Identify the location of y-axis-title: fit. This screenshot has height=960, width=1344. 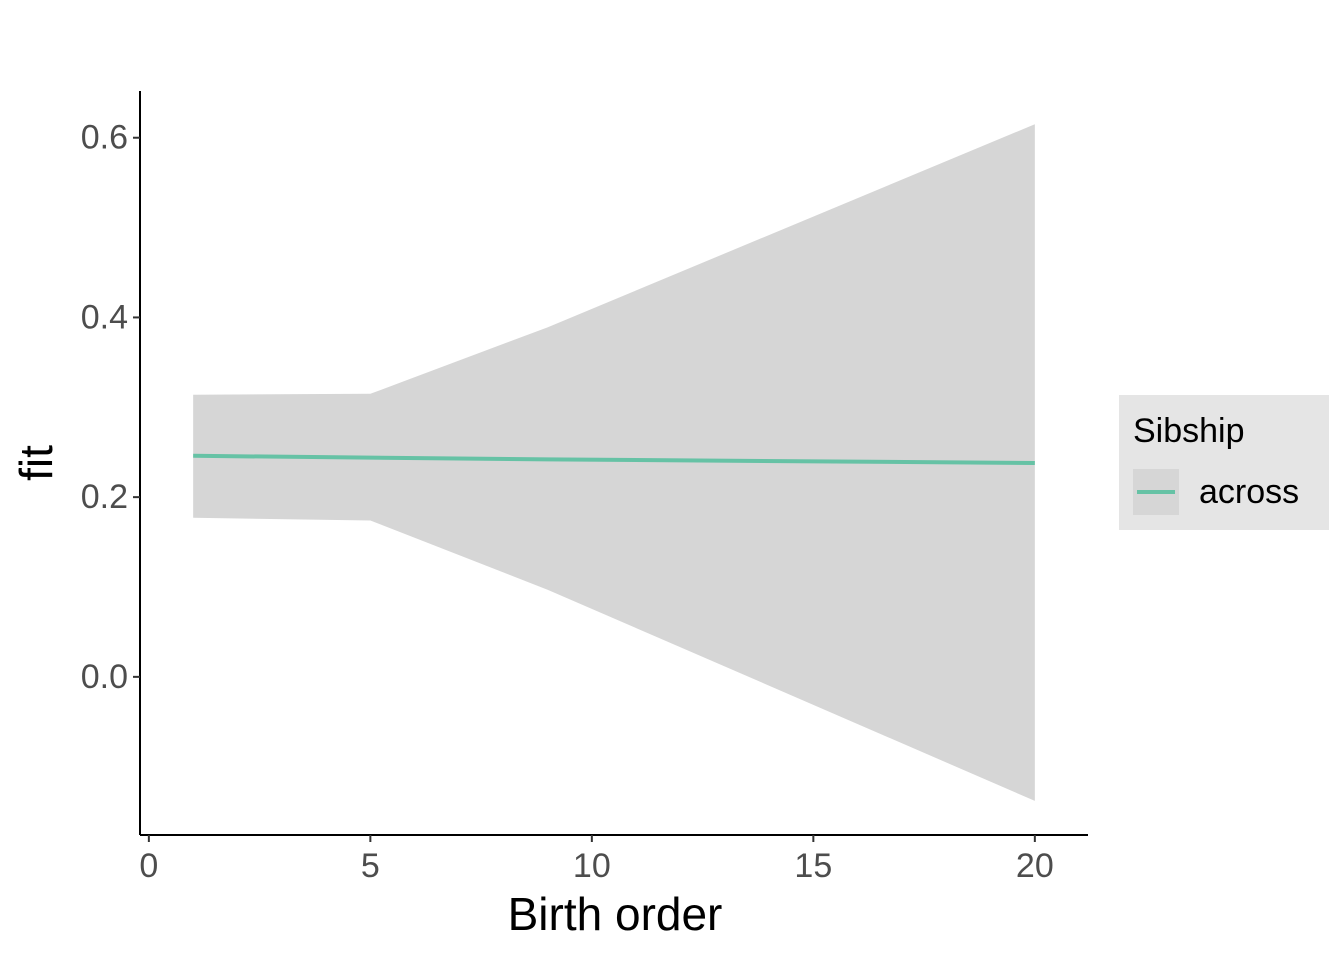
(36, 463).